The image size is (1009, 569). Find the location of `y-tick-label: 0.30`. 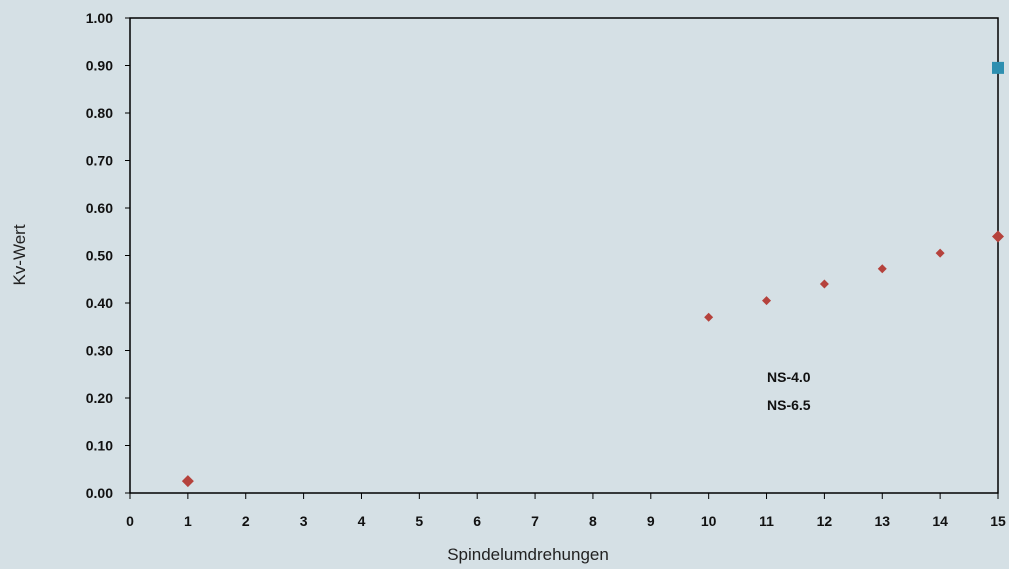

y-tick-label: 0.30 is located at coordinates (99, 351).